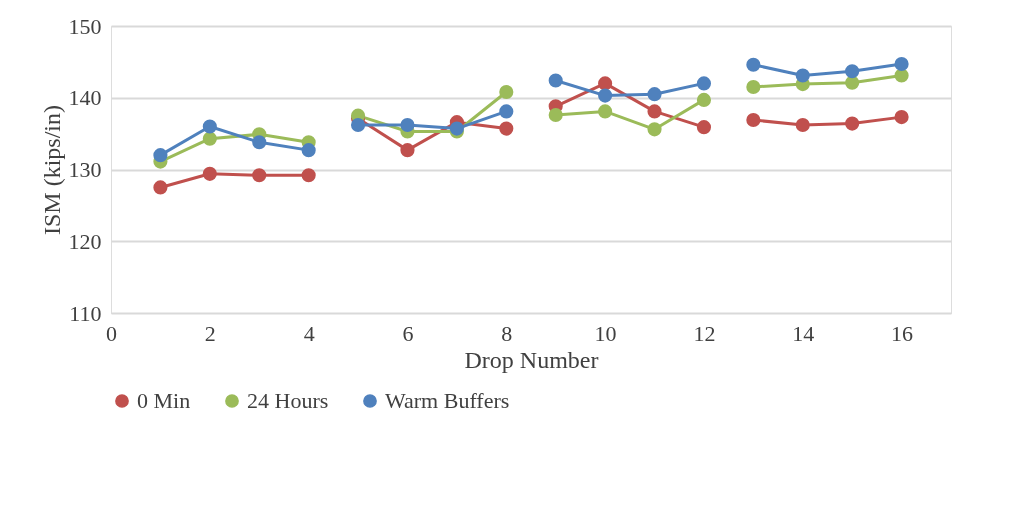  What do you see at coordinates (85, 98) in the screenshot?
I see `y-tick-label: 140` at bounding box center [85, 98].